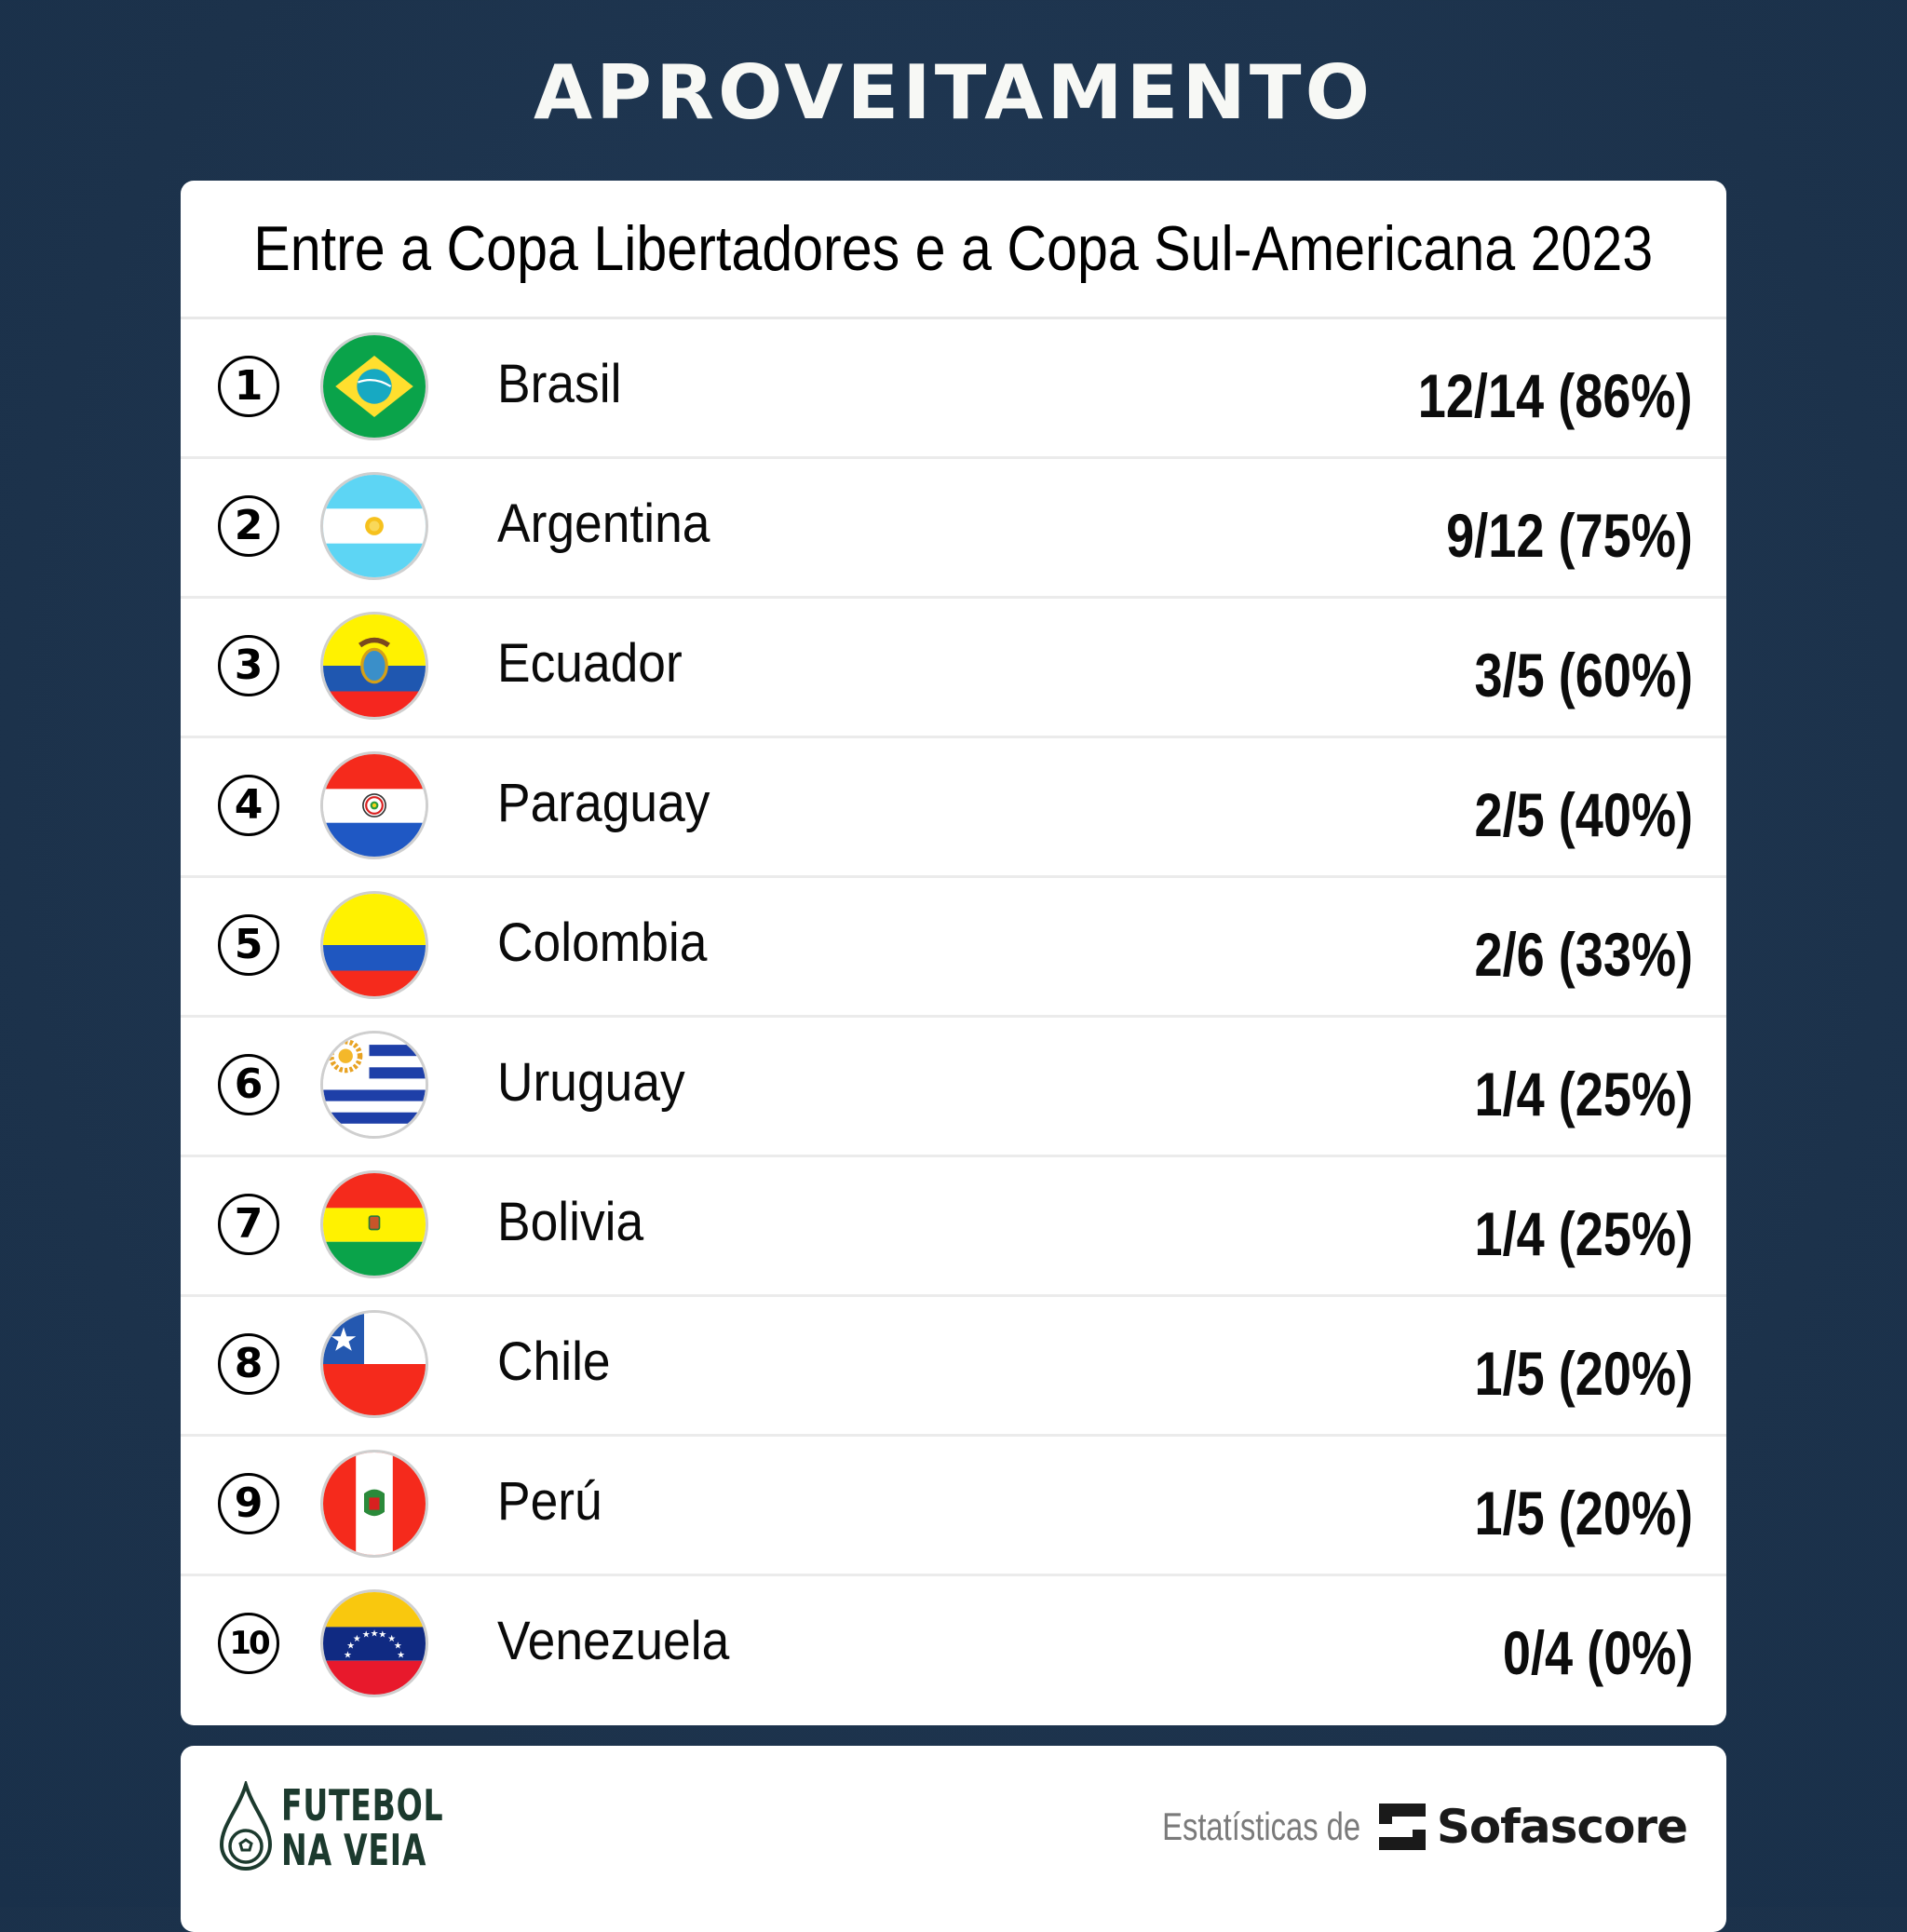 This screenshot has width=1907, height=1932. I want to click on rank-badge: 6, so click(249, 1084).